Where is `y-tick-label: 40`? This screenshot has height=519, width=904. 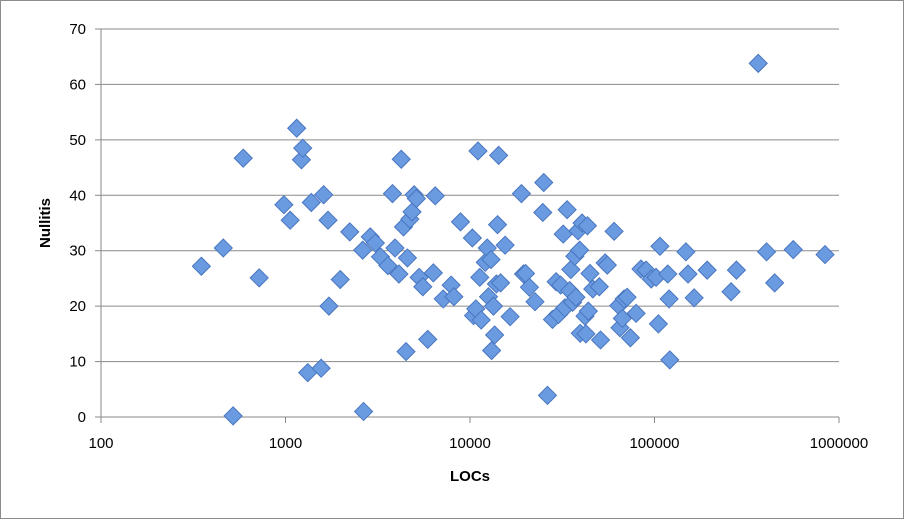 y-tick-label: 40 is located at coordinates (77, 195).